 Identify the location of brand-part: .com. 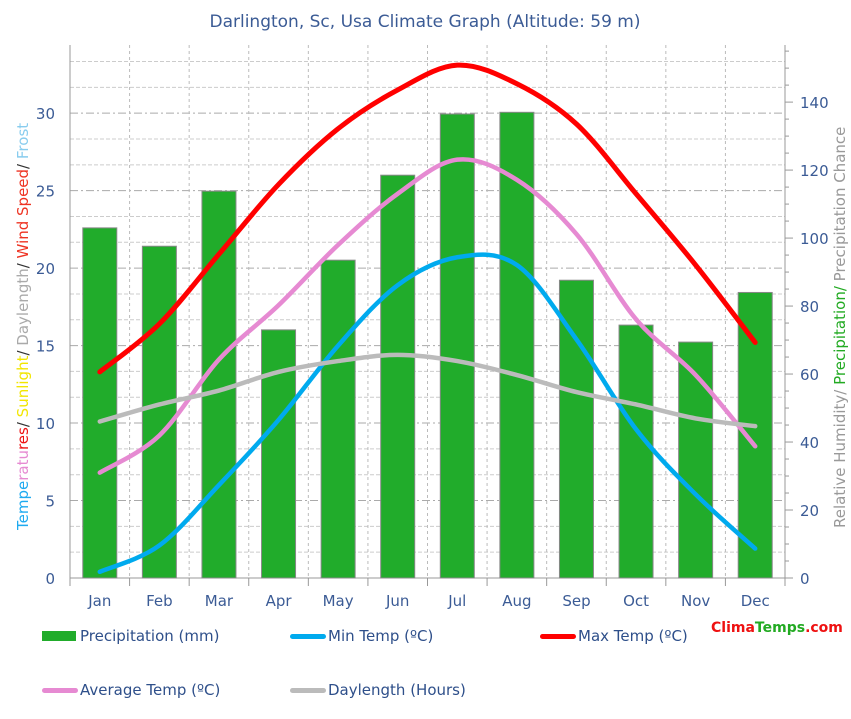
(824, 628).